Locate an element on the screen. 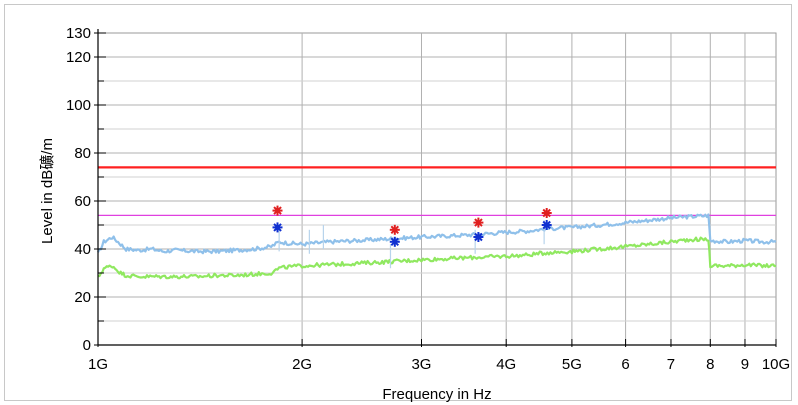 This screenshot has width=798, height=405. x-tick-label: 8 is located at coordinates (710, 364).